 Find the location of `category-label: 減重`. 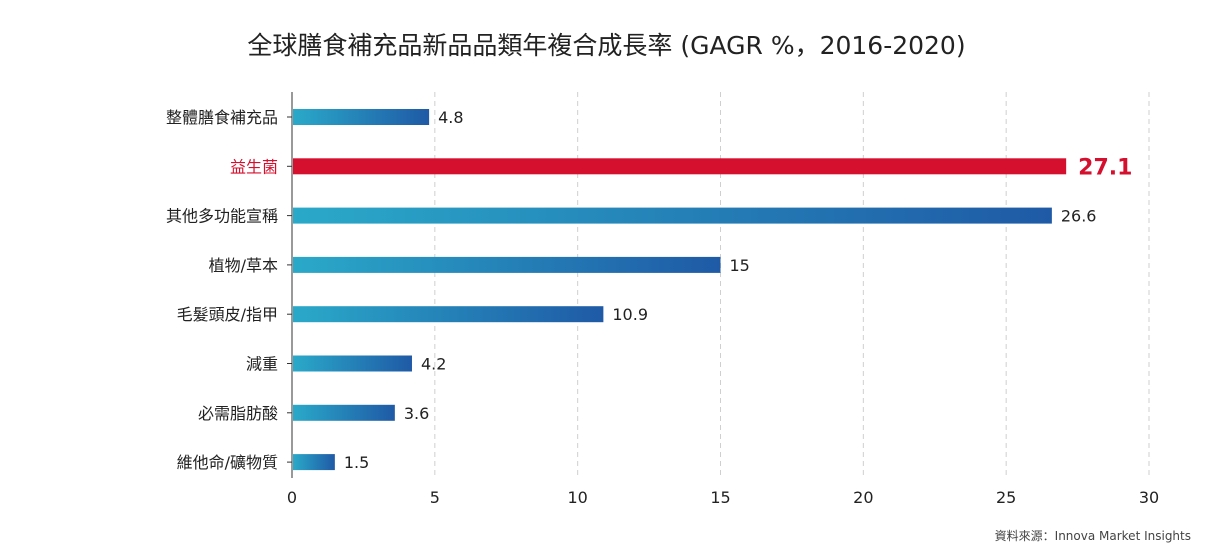

category-label: 減重 is located at coordinates (262, 364).